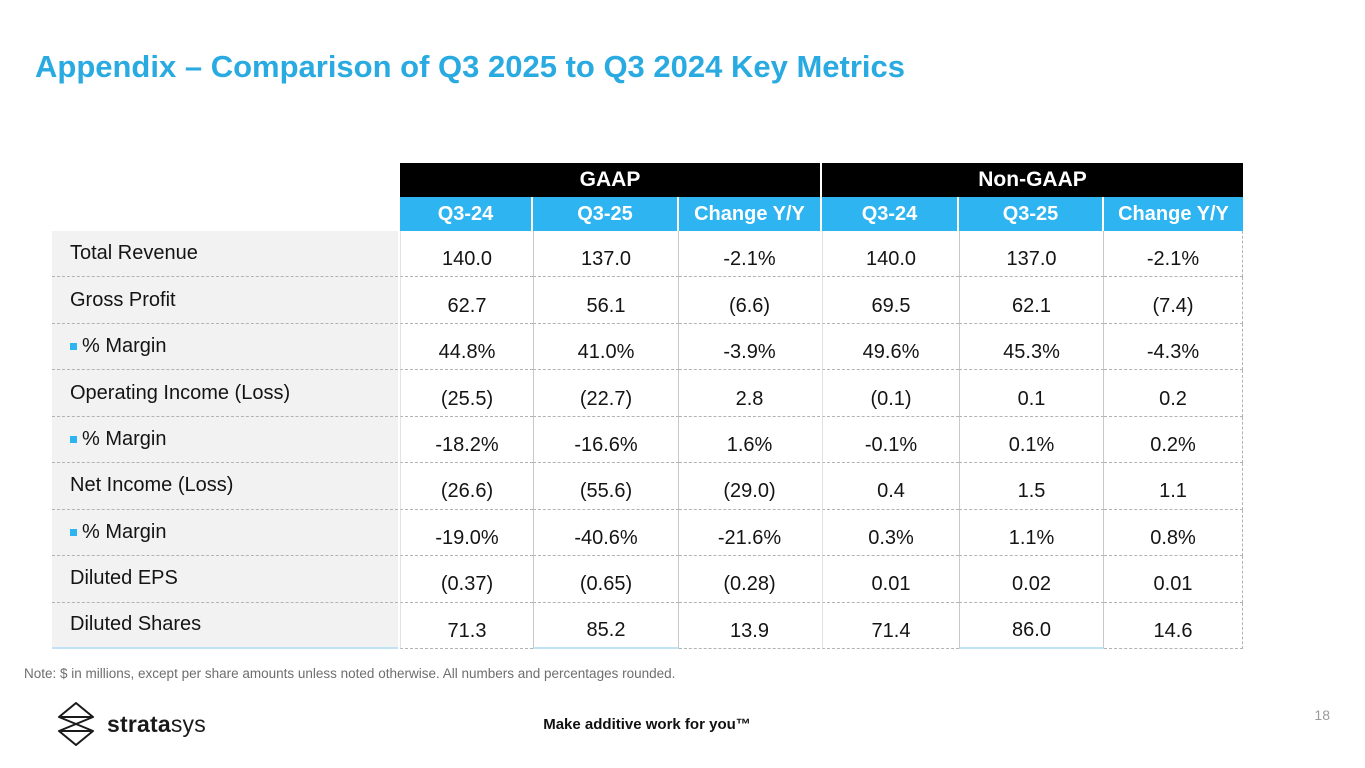 This screenshot has width=1365, height=768. I want to click on cell-value: (25.5), so click(466, 393).